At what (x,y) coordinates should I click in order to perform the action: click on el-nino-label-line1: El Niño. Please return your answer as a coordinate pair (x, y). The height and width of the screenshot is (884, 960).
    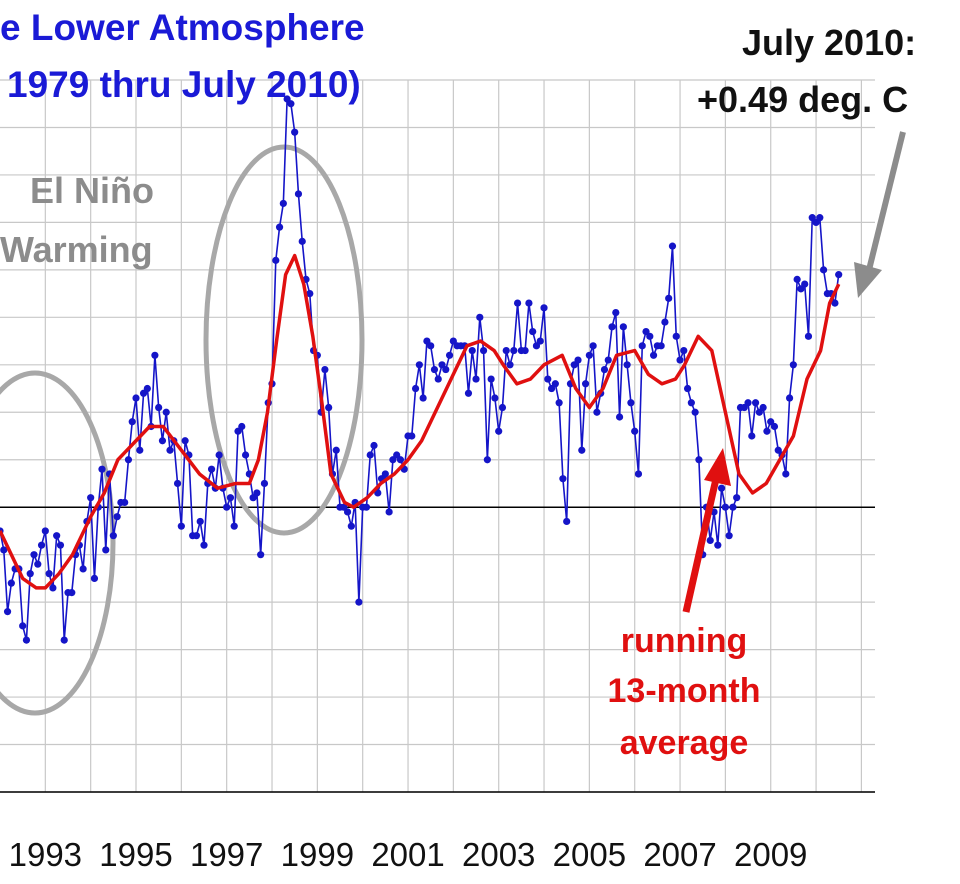
    Looking at the image, I should click on (92, 190).